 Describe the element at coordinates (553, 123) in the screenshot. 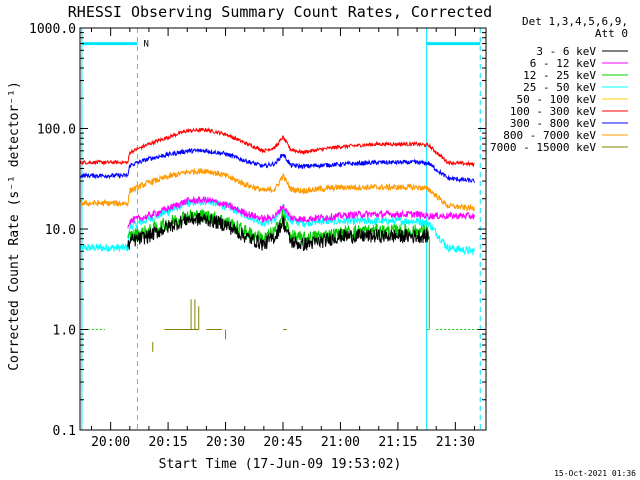

I see `legend-label-300-800-kev: 300 - 800 keV` at that location.